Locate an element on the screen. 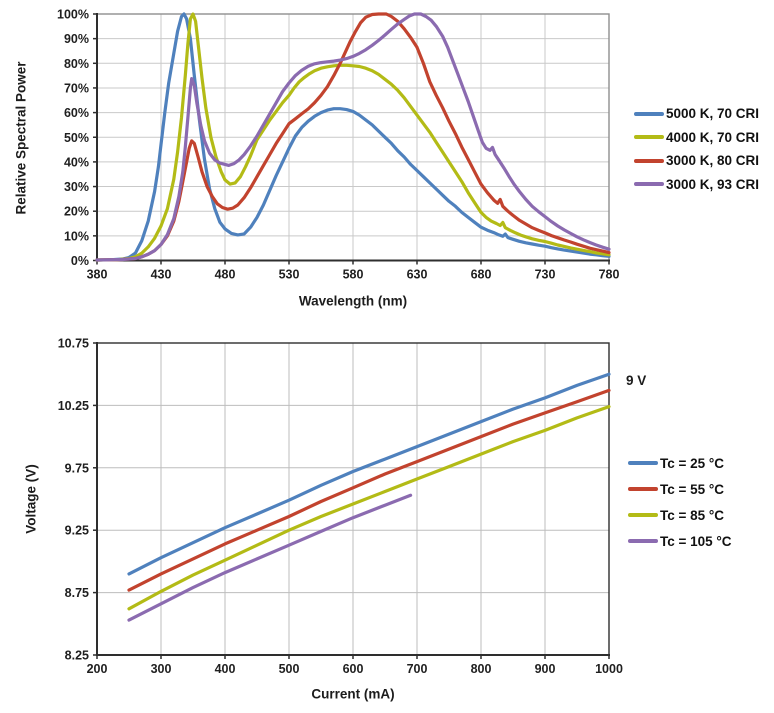  legend-label: 5000 K, 70 CRI is located at coordinates (713, 114).